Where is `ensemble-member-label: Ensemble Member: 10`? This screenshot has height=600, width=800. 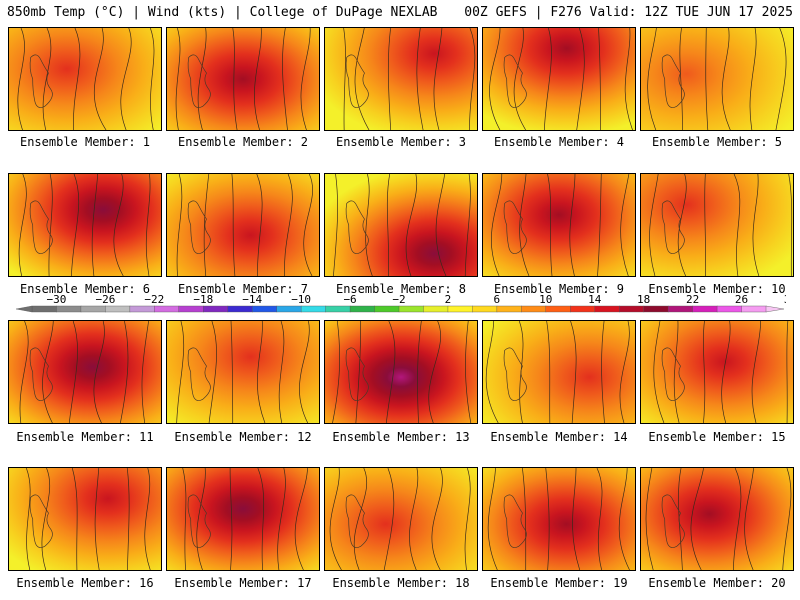 ensemble-member-label: Ensemble Member: 10 is located at coordinates (717, 289).